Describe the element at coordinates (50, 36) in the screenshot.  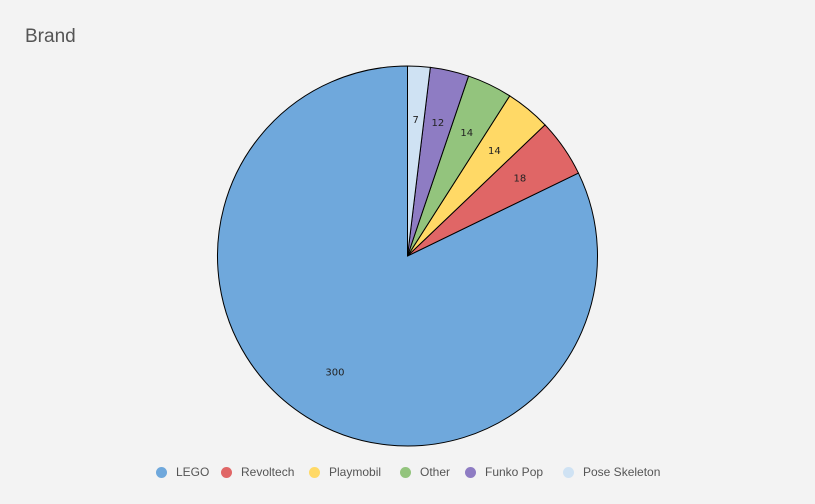
I see `chart-title: Brand` at that location.